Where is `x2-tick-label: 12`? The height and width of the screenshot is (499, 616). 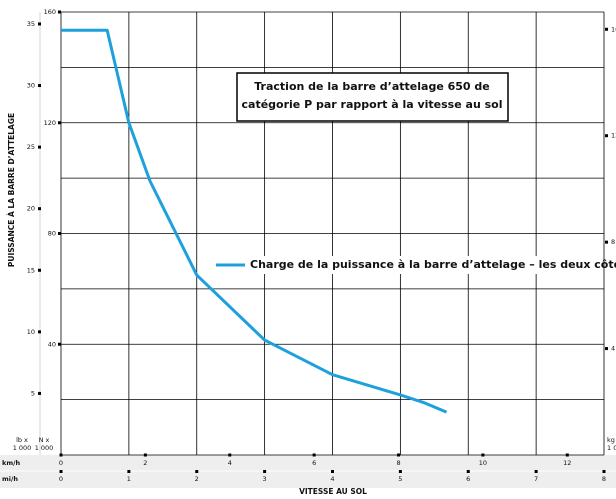
x2-tick-label: 12 is located at coordinates (567, 463).